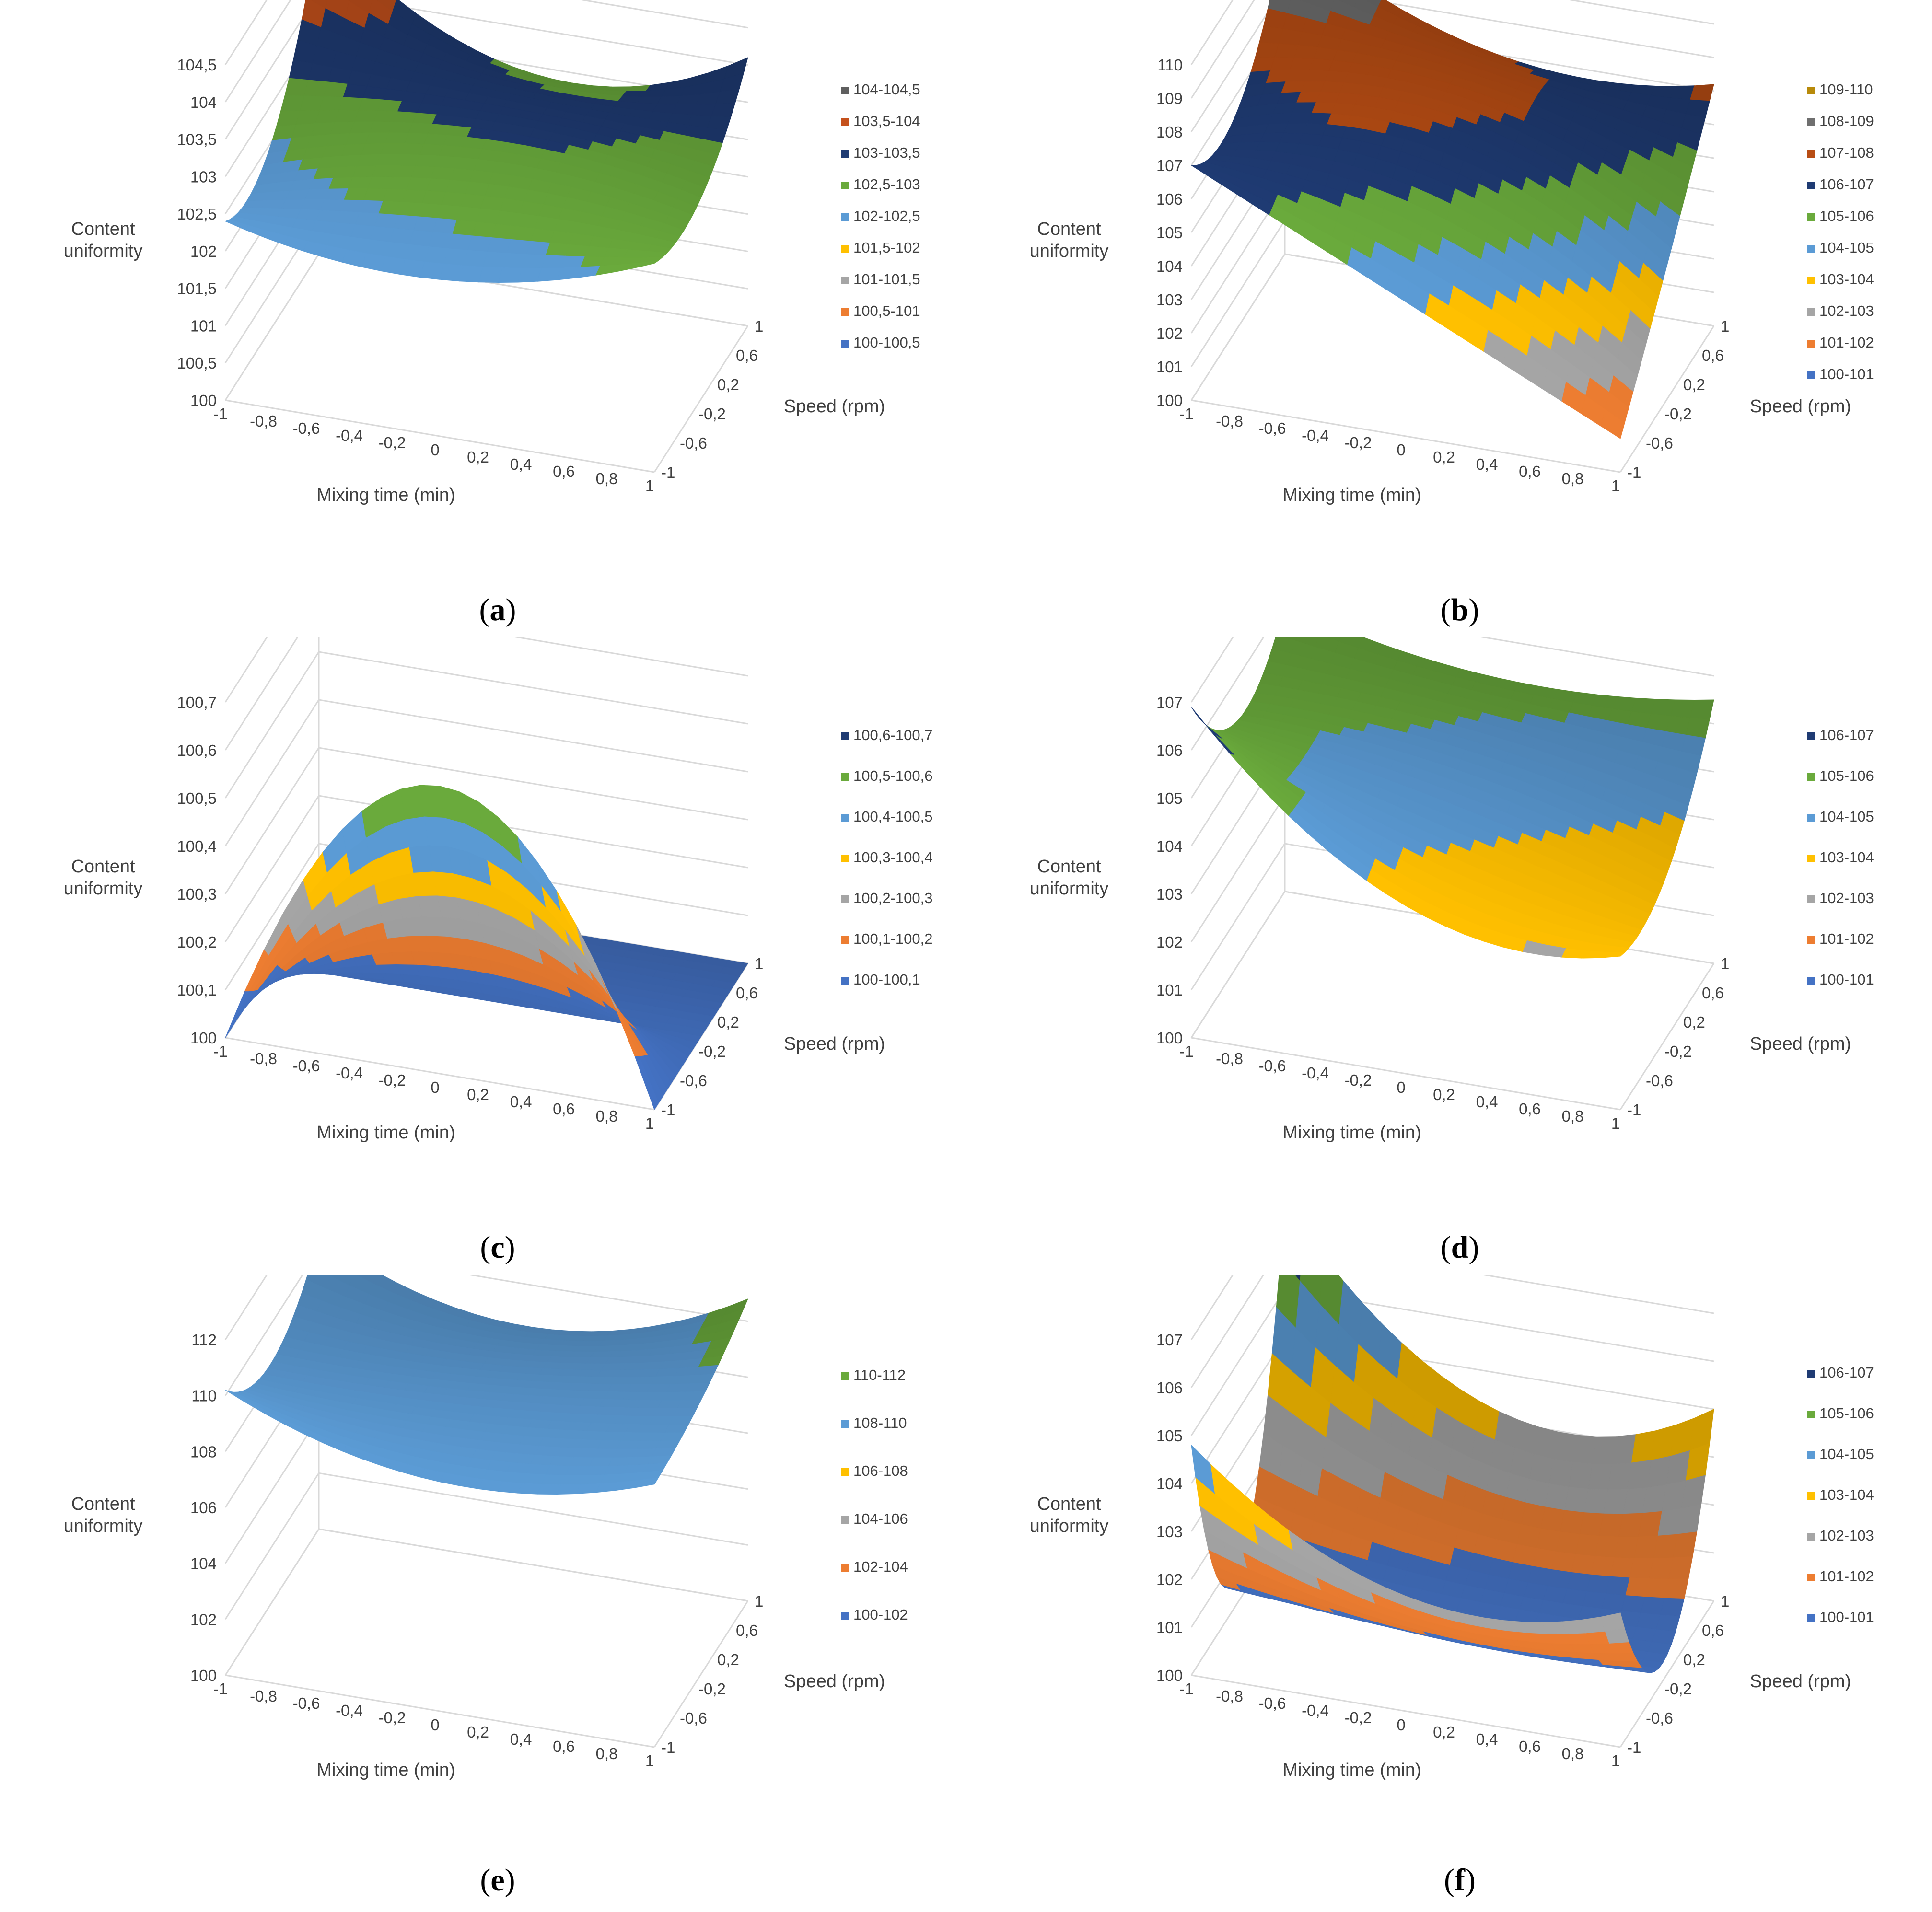 Image resolution: width=1932 pixels, height=1912 pixels. What do you see at coordinates (701, 399) in the screenshot?
I see `floor-right-edge` at bounding box center [701, 399].